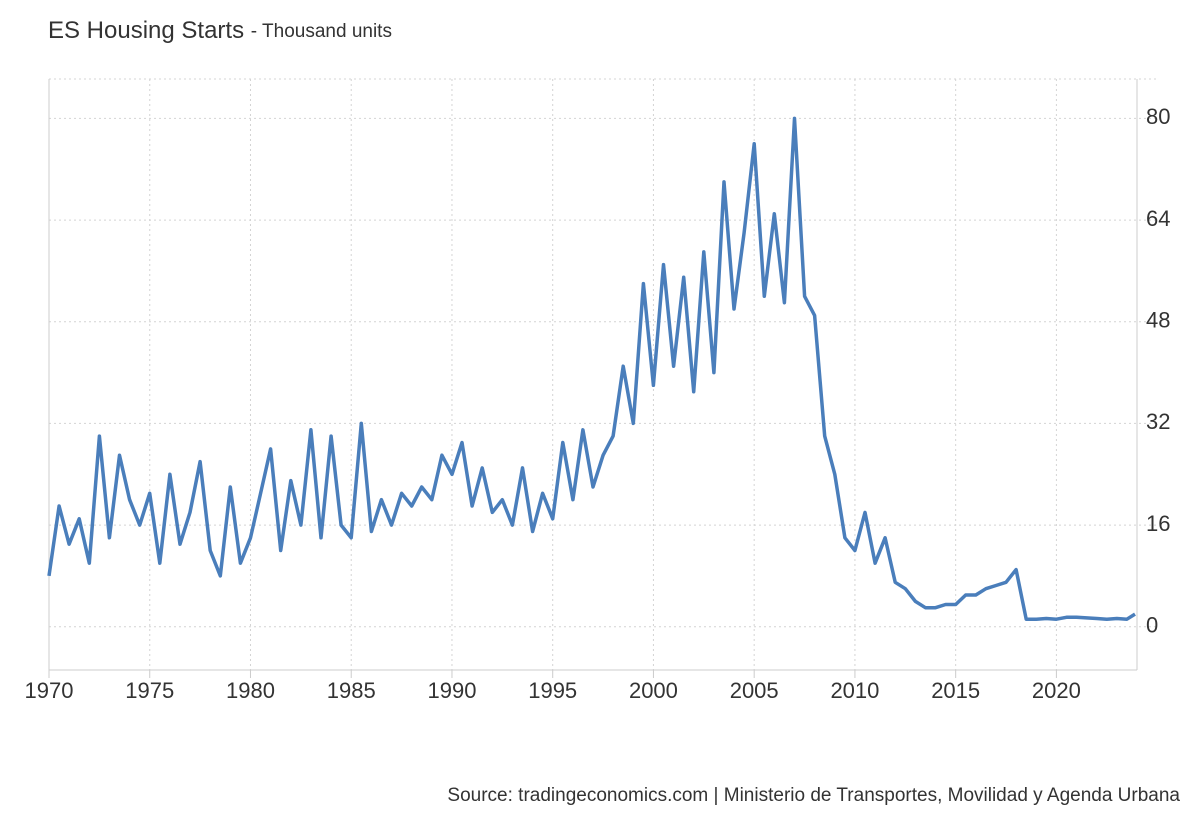 The height and width of the screenshot is (820, 1200). What do you see at coordinates (250, 690) in the screenshot?
I see `x-tick-label: 1980` at bounding box center [250, 690].